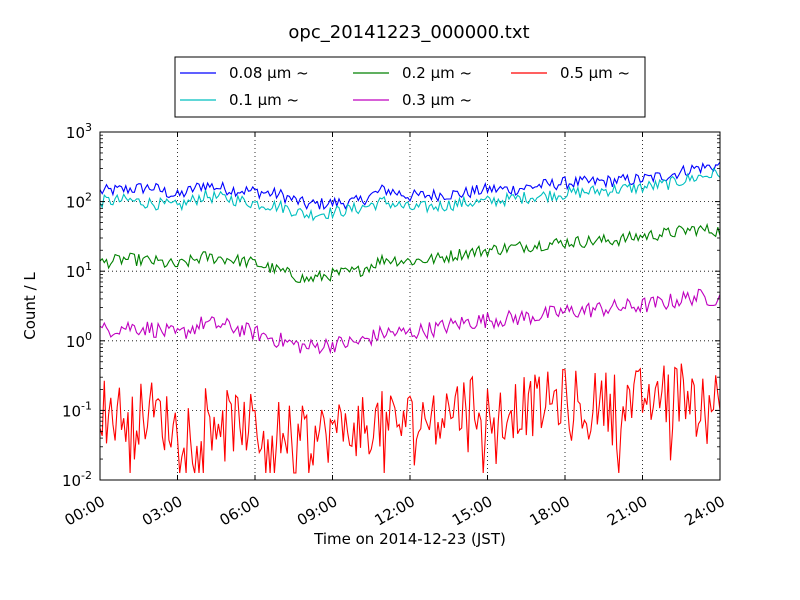 The height and width of the screenshot is (600, 800). I want to click on y-axis-label: Count / L, so click(30, 306).